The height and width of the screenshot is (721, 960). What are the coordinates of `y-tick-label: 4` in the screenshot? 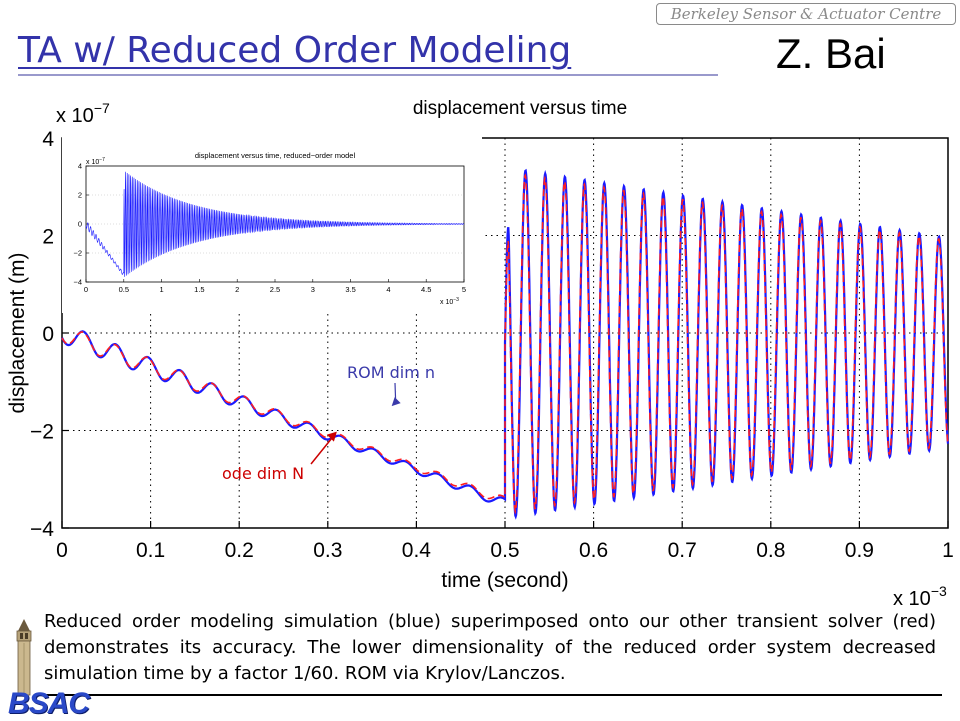 It's located at (48, 139).